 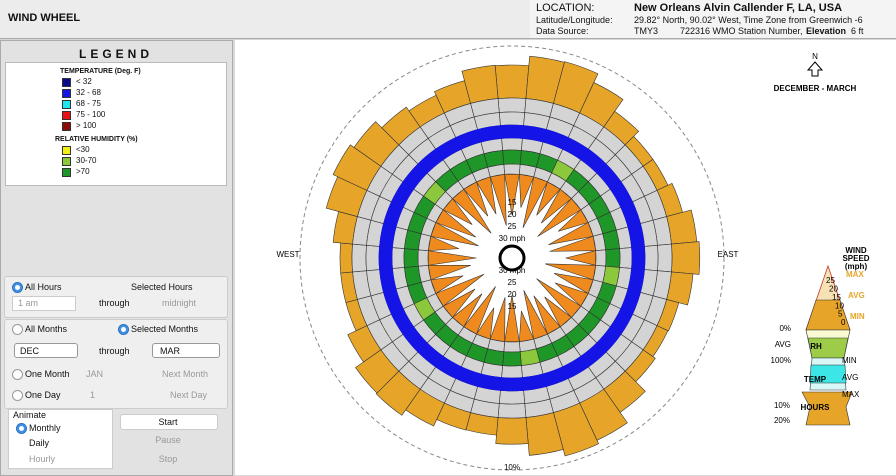 I want to click on legend-label: 75 - 100, so click(x=91, y=114).